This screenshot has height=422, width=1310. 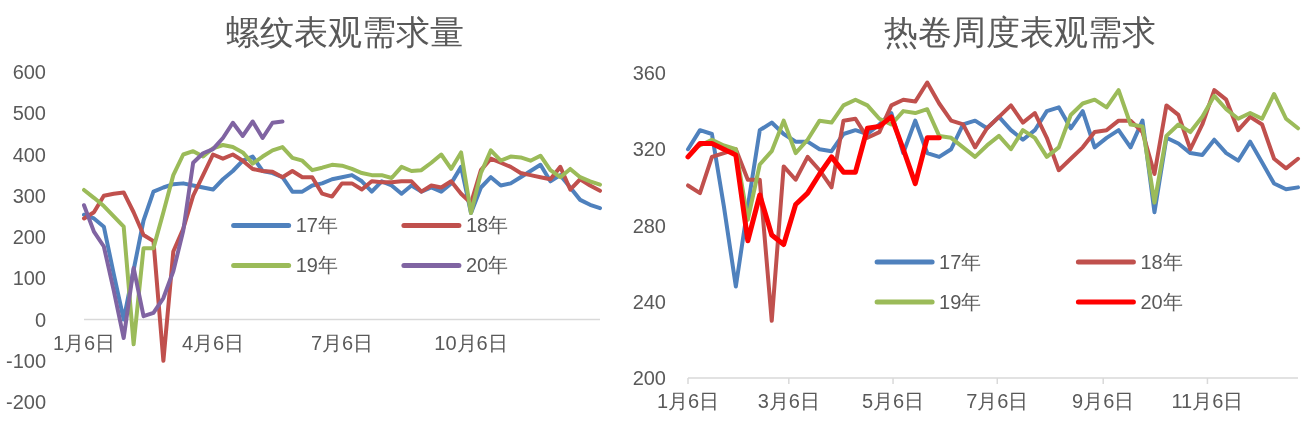 I want to click on y-tick-label: -200, so click(x=25, y=402).